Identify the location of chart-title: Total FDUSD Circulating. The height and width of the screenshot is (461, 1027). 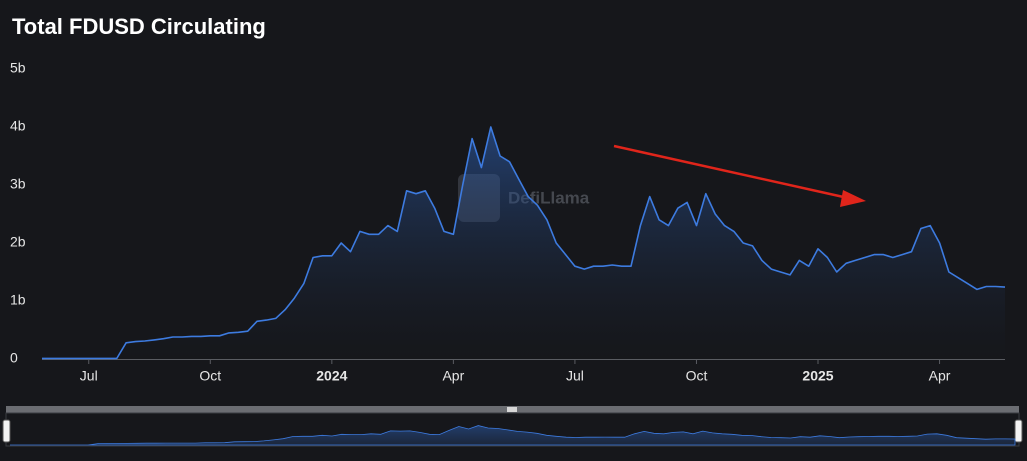
(139, 26).